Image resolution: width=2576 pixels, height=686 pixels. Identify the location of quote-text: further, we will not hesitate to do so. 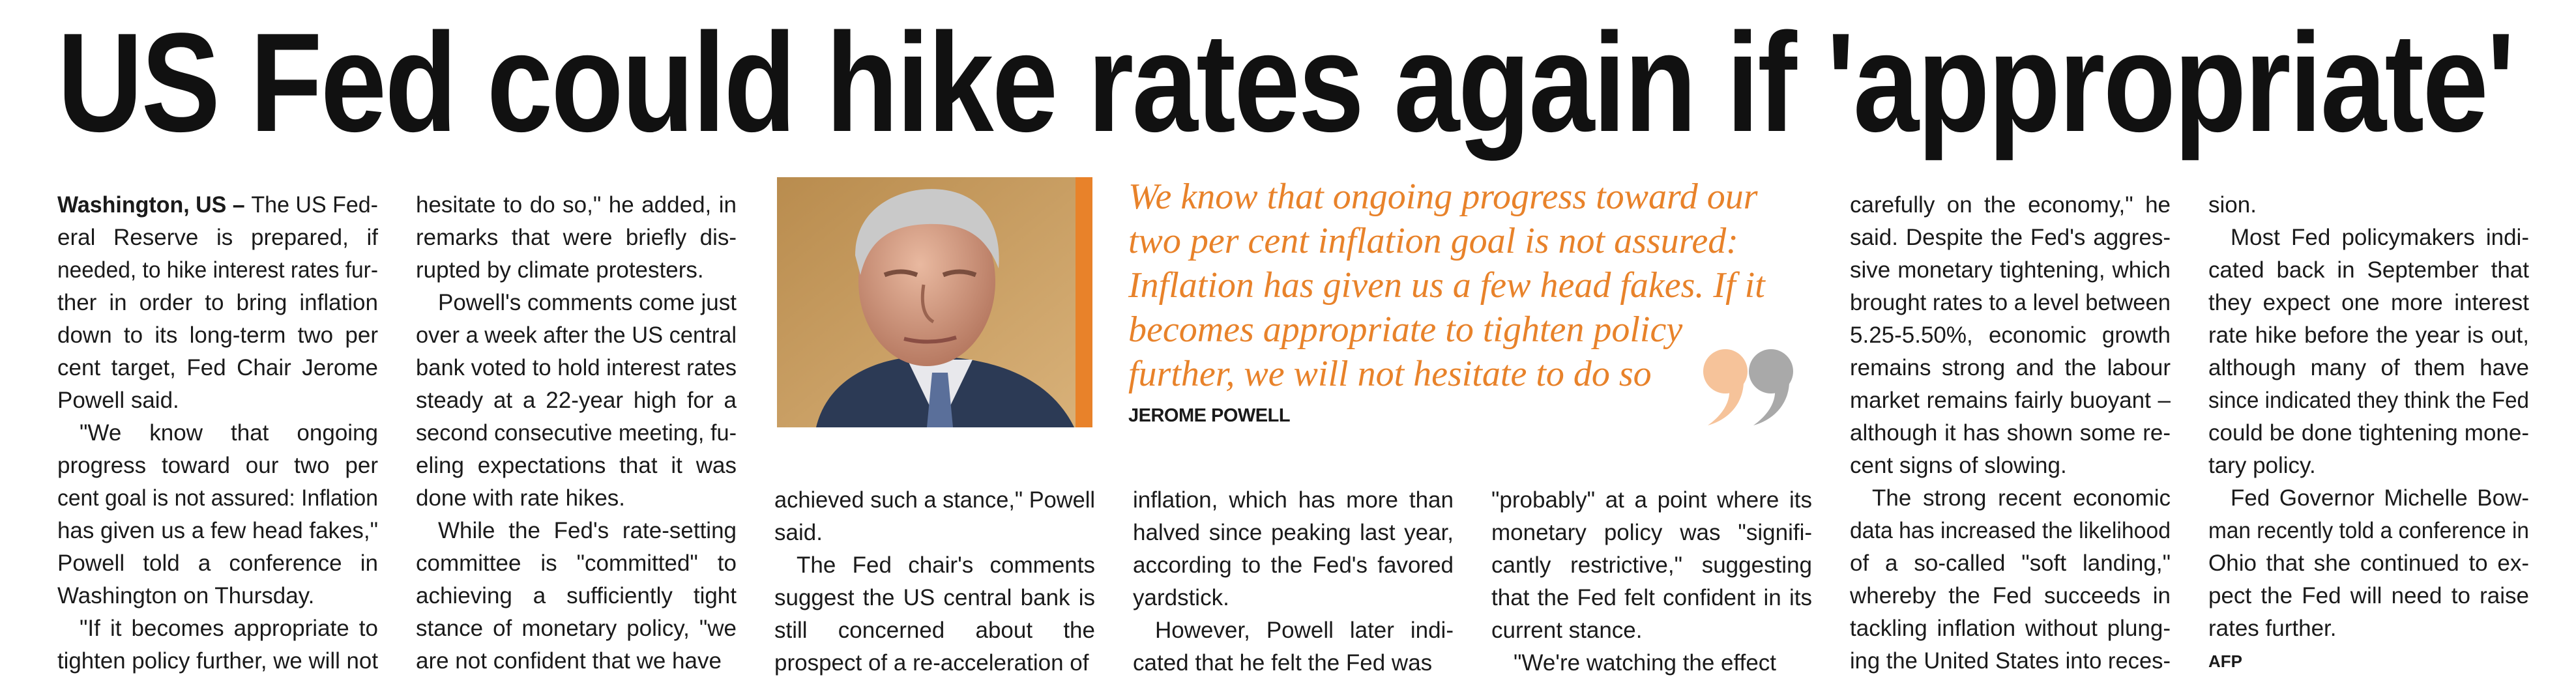
(1390, 374).